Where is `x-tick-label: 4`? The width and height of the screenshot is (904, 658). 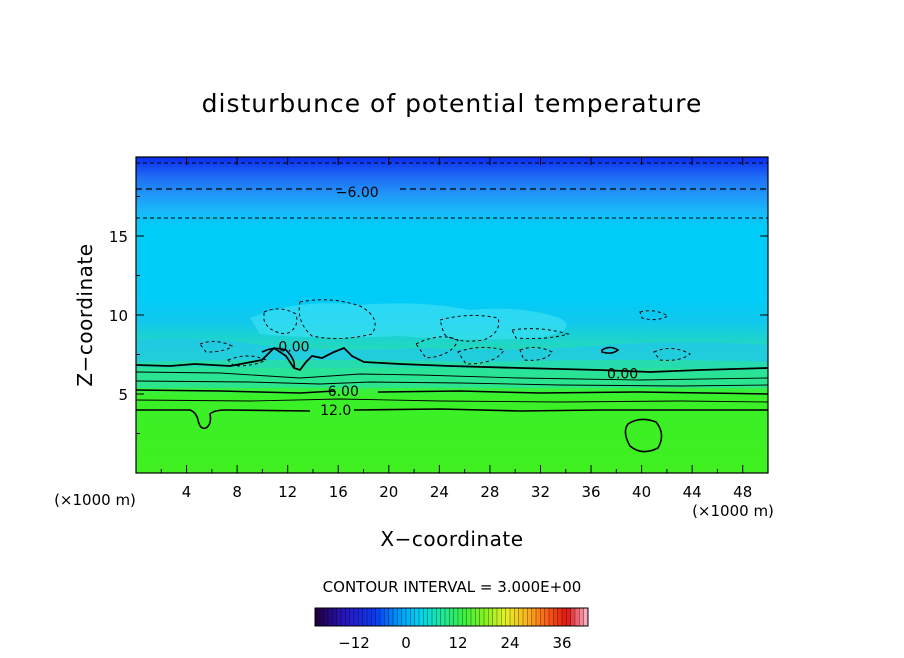 x-tick-label: 4 is located at coordinates (187, 492).